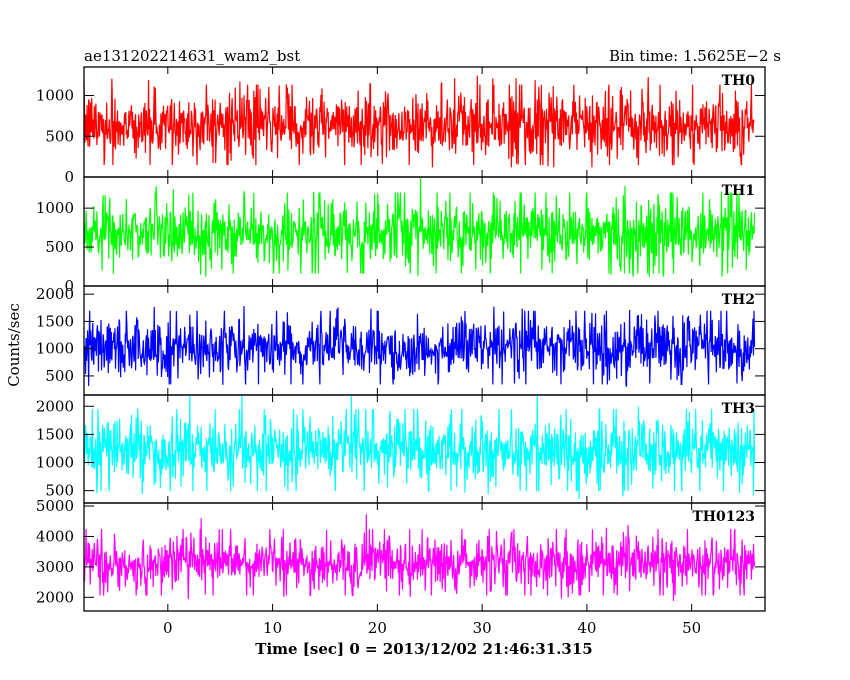 The width and height of the screenshot is (850, 680). I want to click on series-line-th3, so click(419, 447).